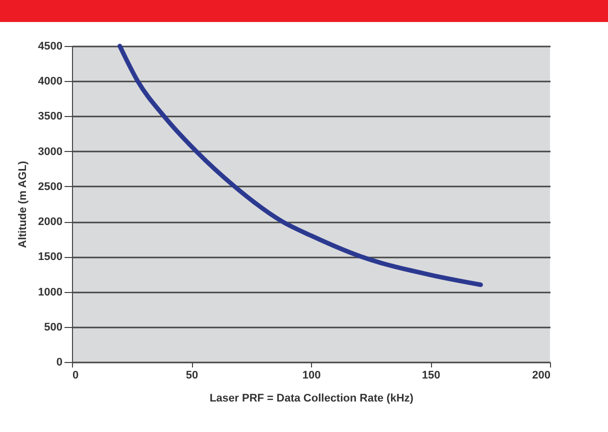 The height and width of the screenshot is (432, 608). Describe the element at coordinates (75, 376) in the screenshot. I see `x-tick-label: 0` at that location.